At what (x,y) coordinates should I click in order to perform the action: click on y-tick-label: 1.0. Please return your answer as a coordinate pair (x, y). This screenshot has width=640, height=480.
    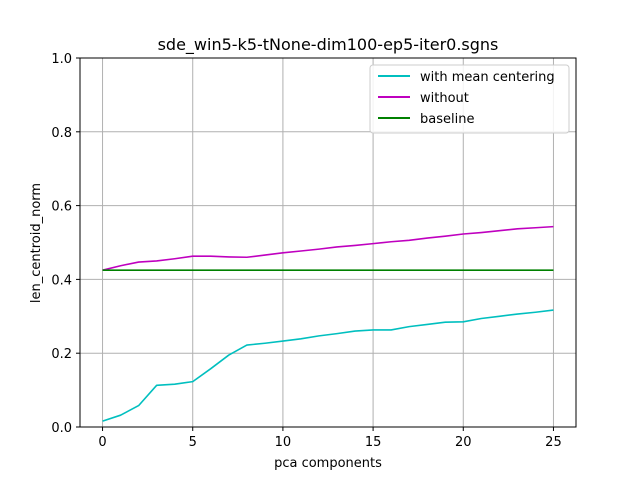
    Looking at the image, I should click on (61, 59).